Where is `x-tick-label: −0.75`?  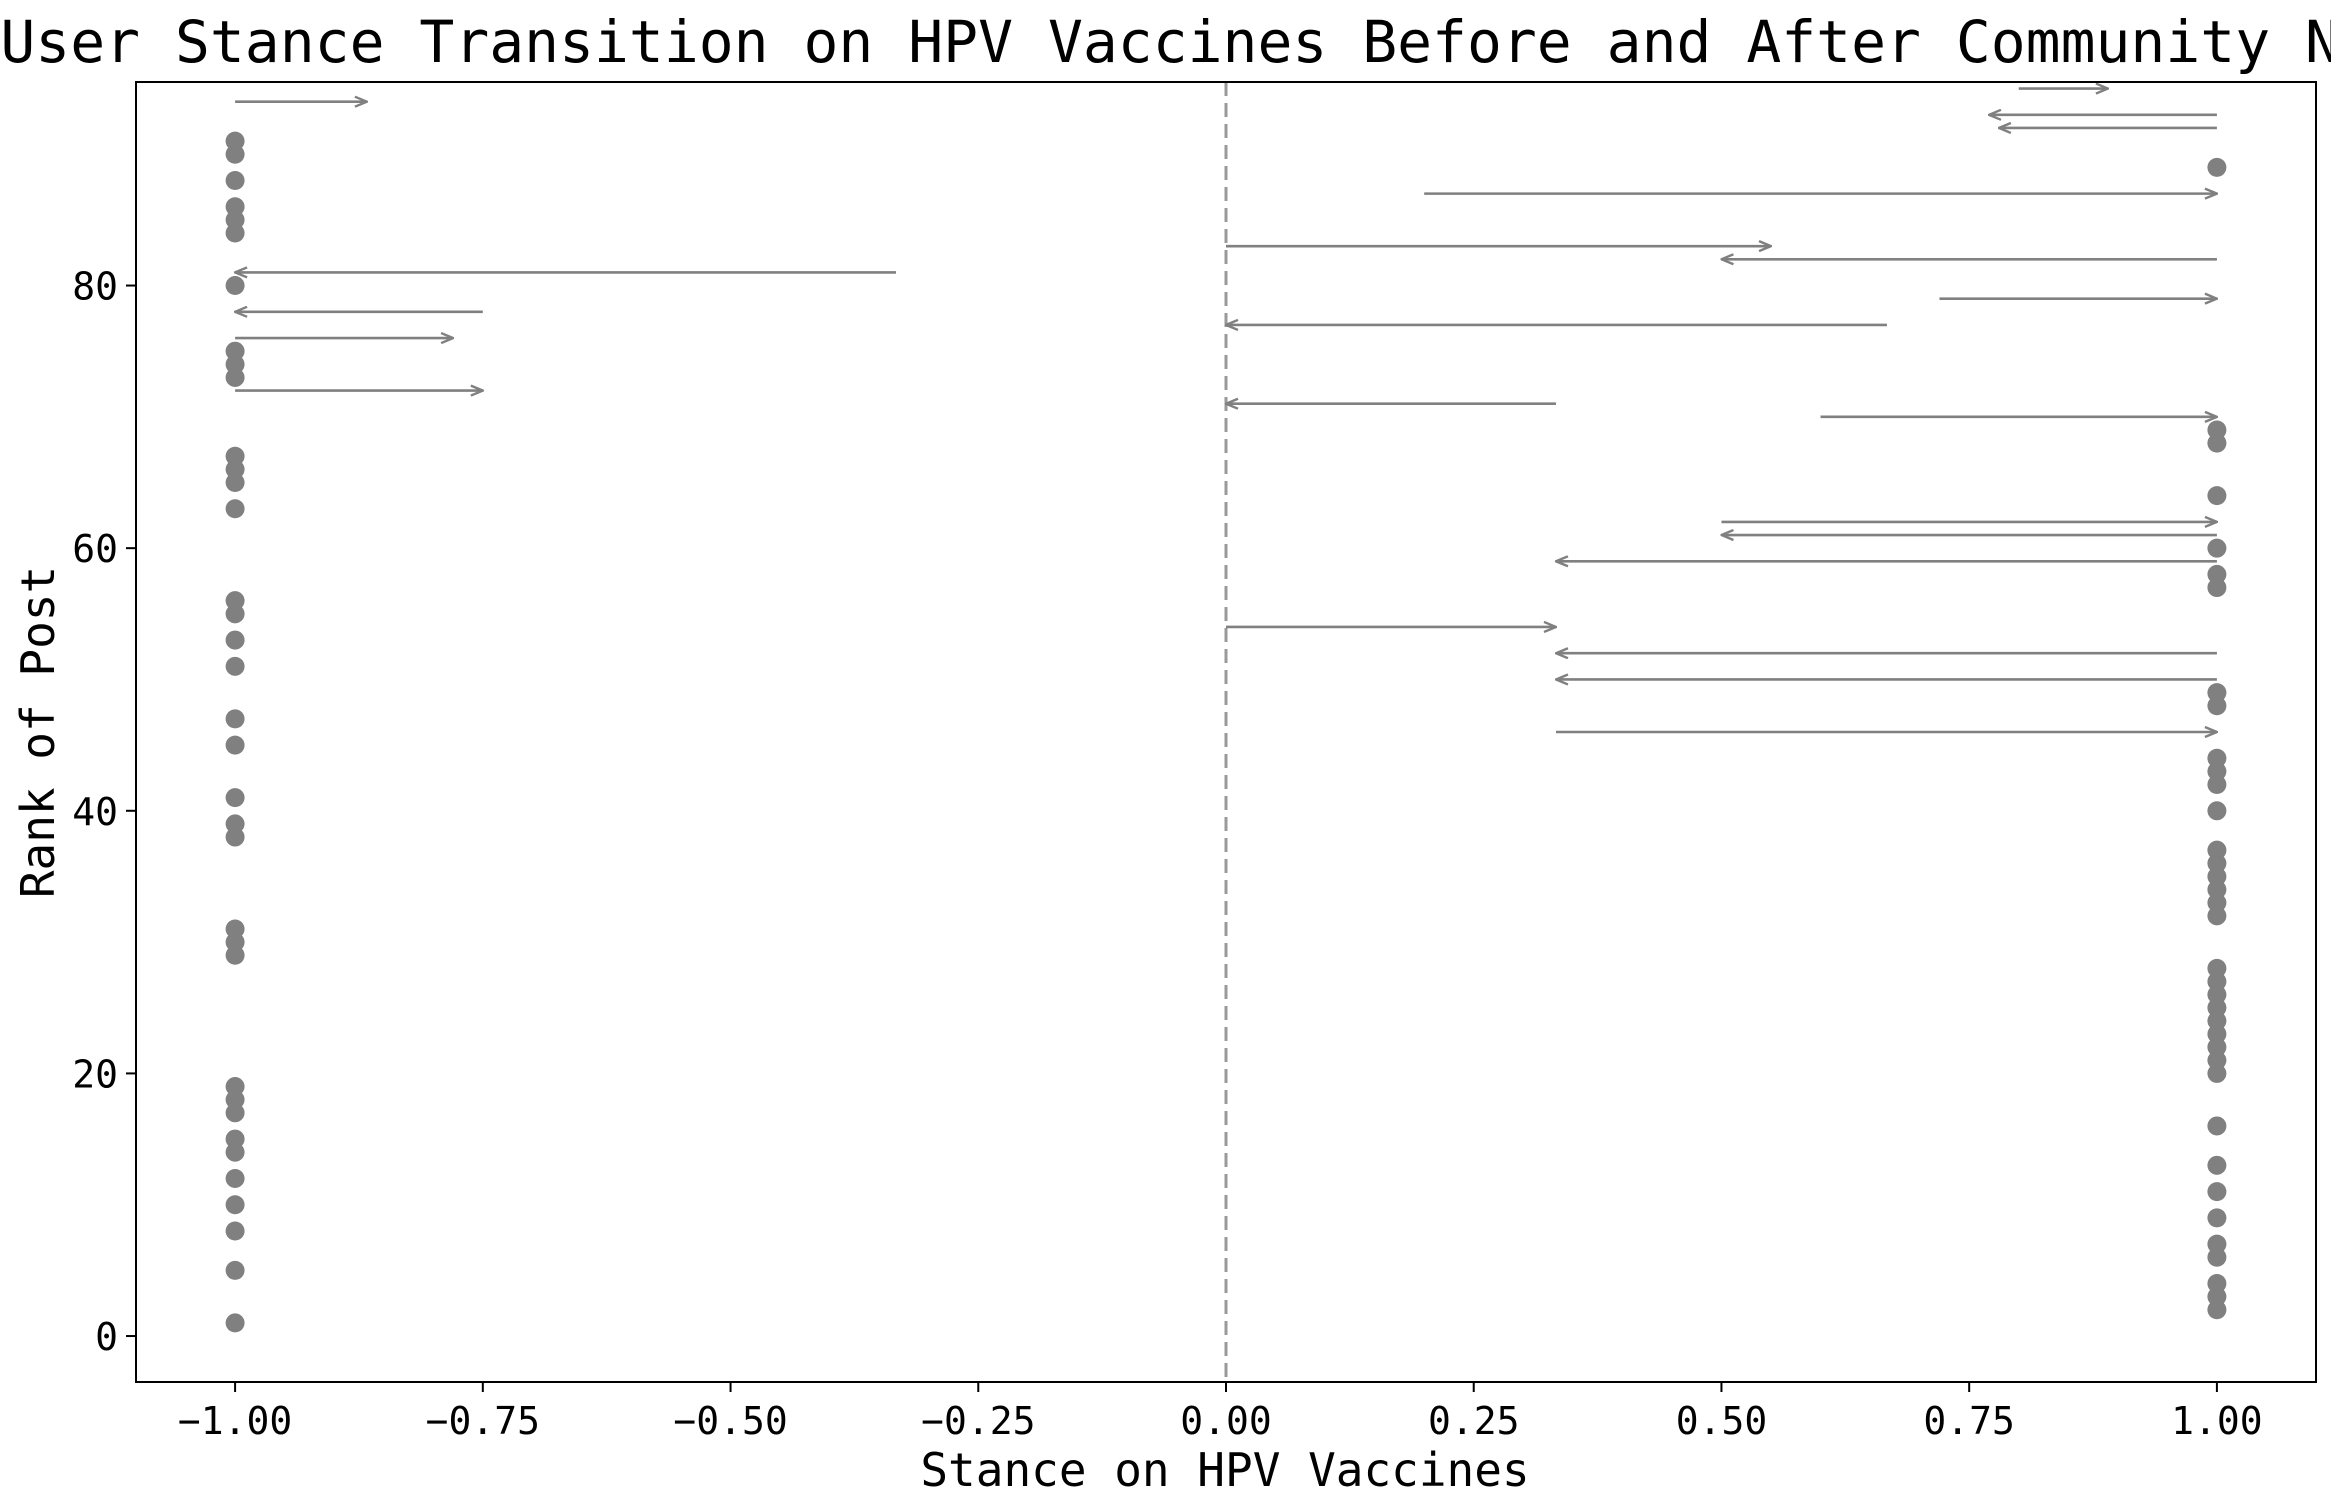 x-tick-label: −0.75 is located at coordinates (483, 1421).